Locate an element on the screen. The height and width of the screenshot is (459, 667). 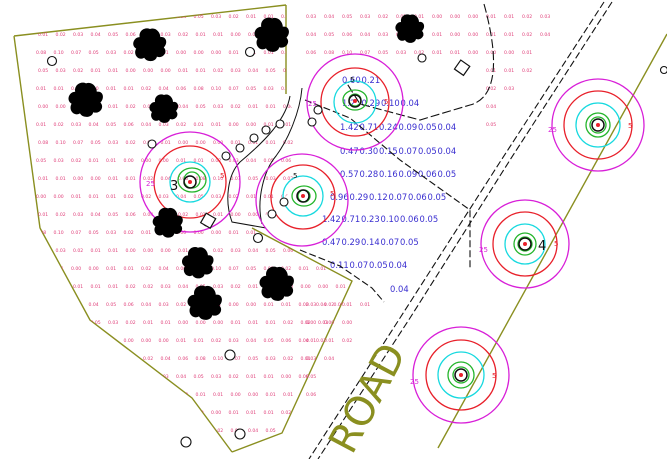
illuminance-reading: 0.47 is located at coordinates (331, 242).